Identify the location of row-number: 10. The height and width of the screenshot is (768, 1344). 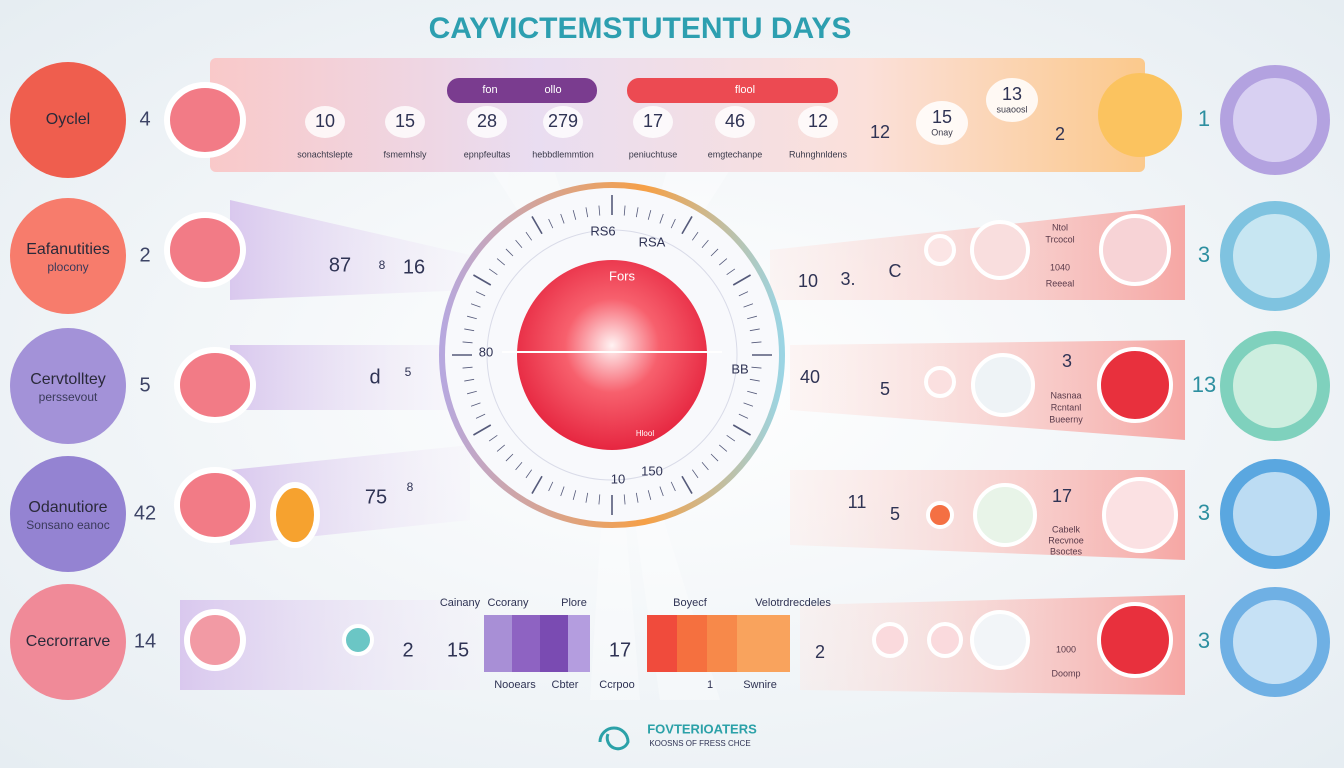
(808, 281).